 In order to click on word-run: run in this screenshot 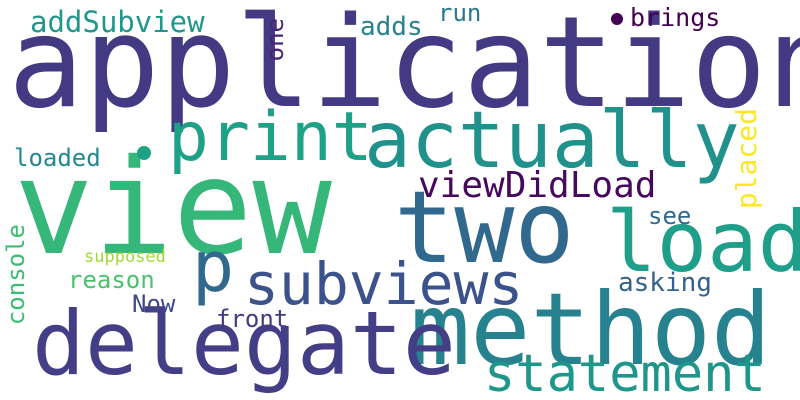, I will do `click(460, 13)`.